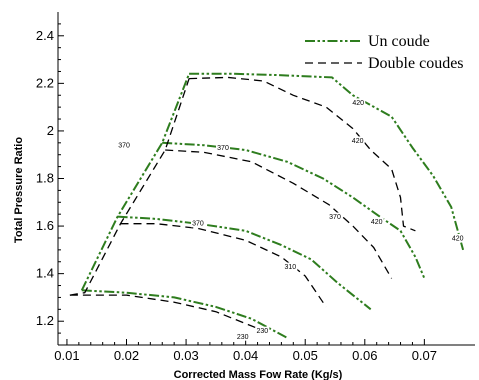 Image resolution: width=479 pixels, height=380 pixels. Describe the element at coordinates (45, 35) in the screenshot. I see `y-tick-label: 2.4` at that location.